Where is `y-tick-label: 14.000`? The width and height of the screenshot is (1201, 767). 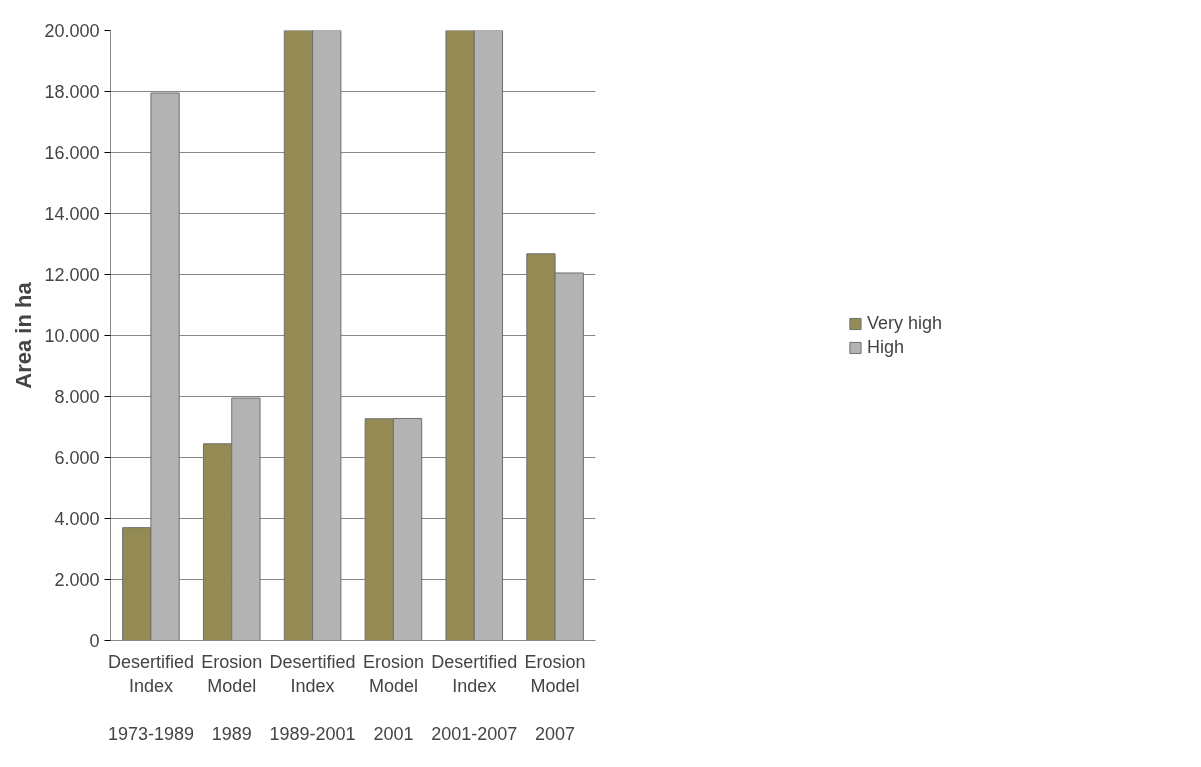
y-tick-label: 14.000 is located at coordinates (72, 214).